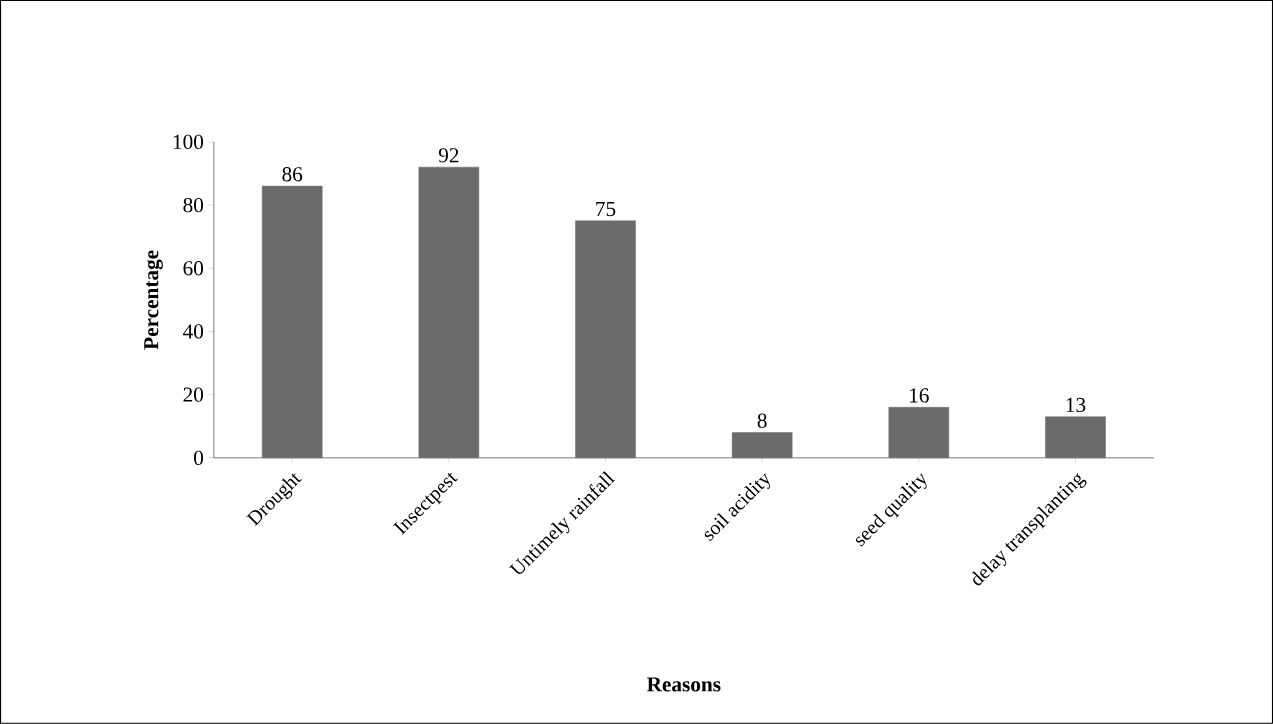 Image resolution: width=1273 pixels, height=724 pixels. What do you see at coordinates (762, 421) in the screenshot?
I see `data-label: 8` at bounding box center [762, 421].